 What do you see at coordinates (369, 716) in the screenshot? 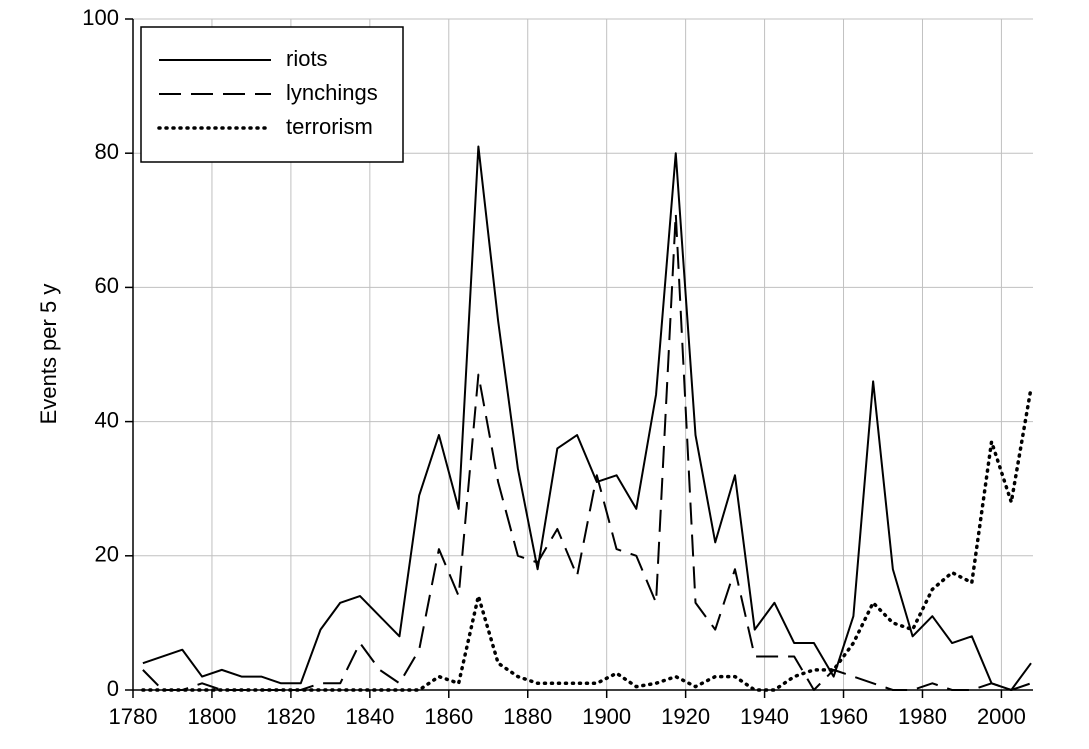
I see `x-tick-label: 1840` at bounding box center [369, 716].